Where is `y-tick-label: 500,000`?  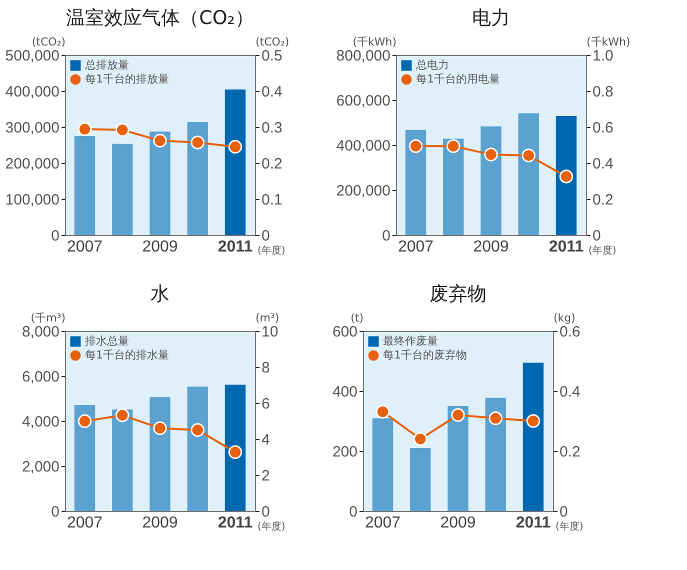 y-tick-label: 500,000 is located at coordinates (32, 56).